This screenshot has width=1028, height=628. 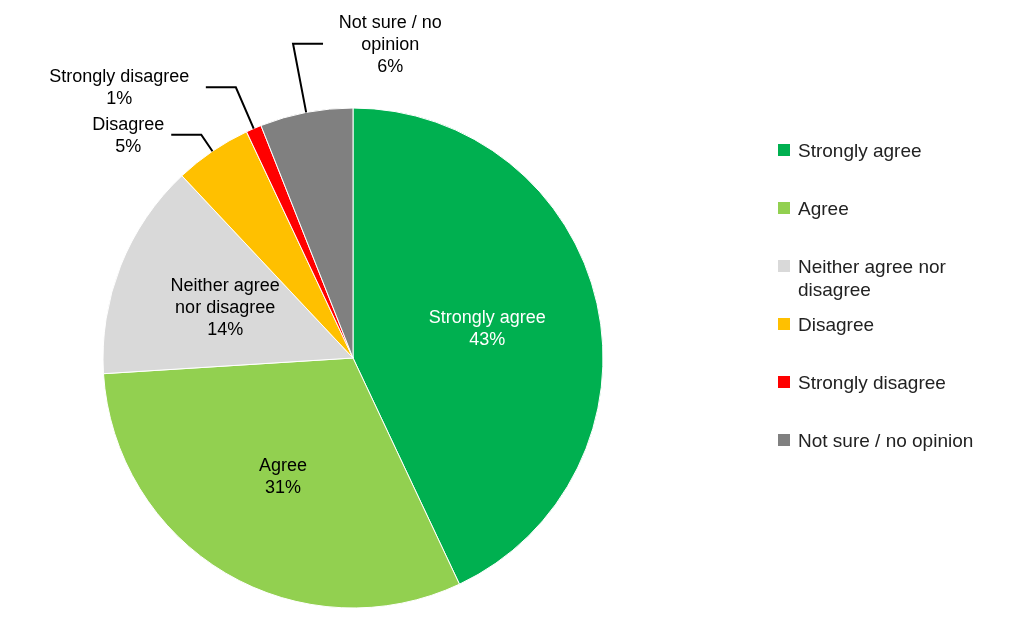 I want to click on slice-label: Not sure / no opinion, so click(x=390, y=32).